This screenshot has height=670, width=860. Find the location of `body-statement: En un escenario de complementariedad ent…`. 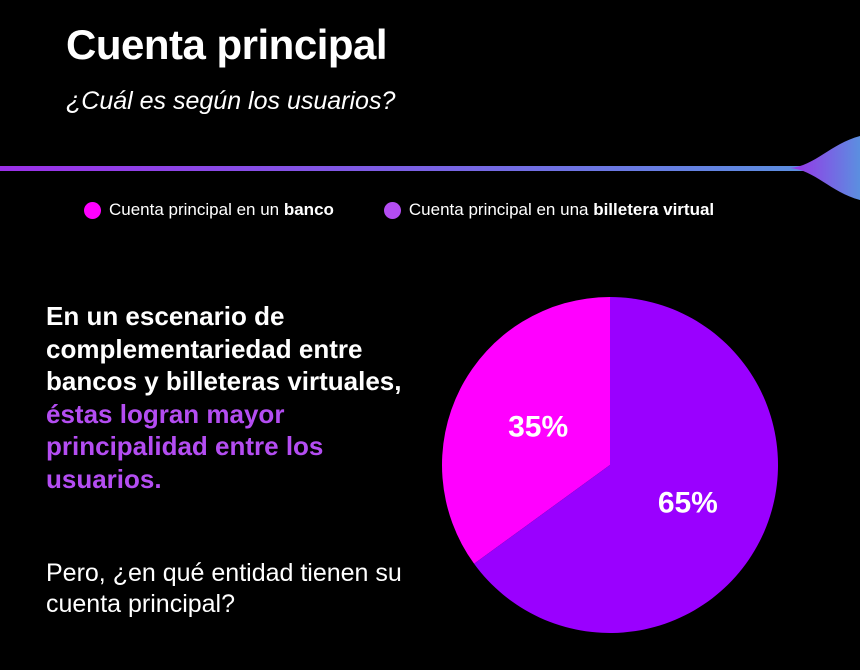

body-statement: En un escenario de complementariedad ent… is located at coordinates (224, 348).